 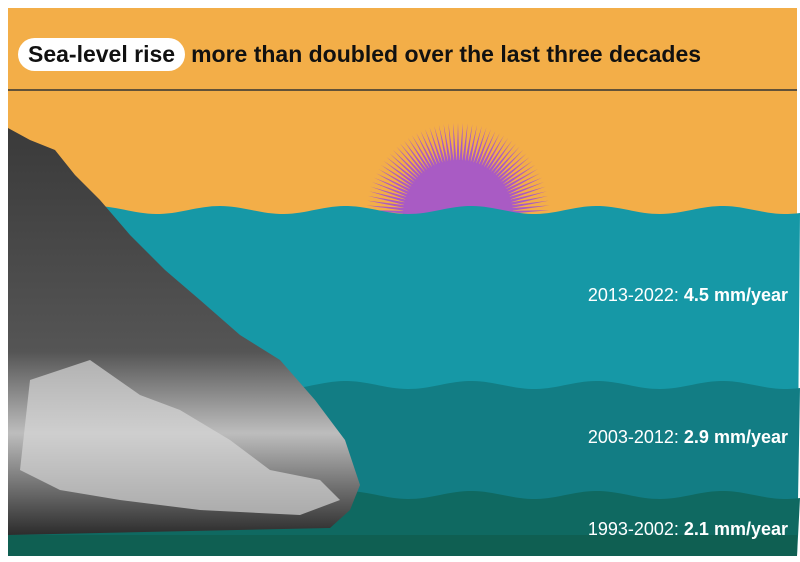 What do you see at coordinates (735, 529) in the screenshot?
I see `rate: 2.1 mm/year` at bounding box center [735, 529].